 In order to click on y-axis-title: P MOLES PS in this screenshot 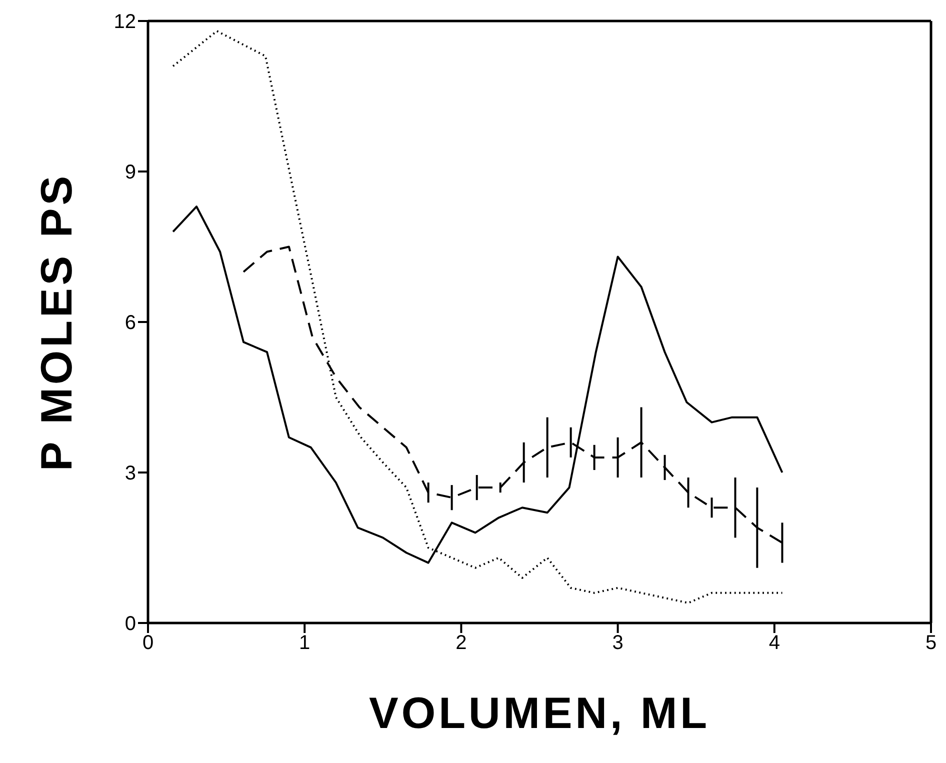, I will do `click(57, 322)`.